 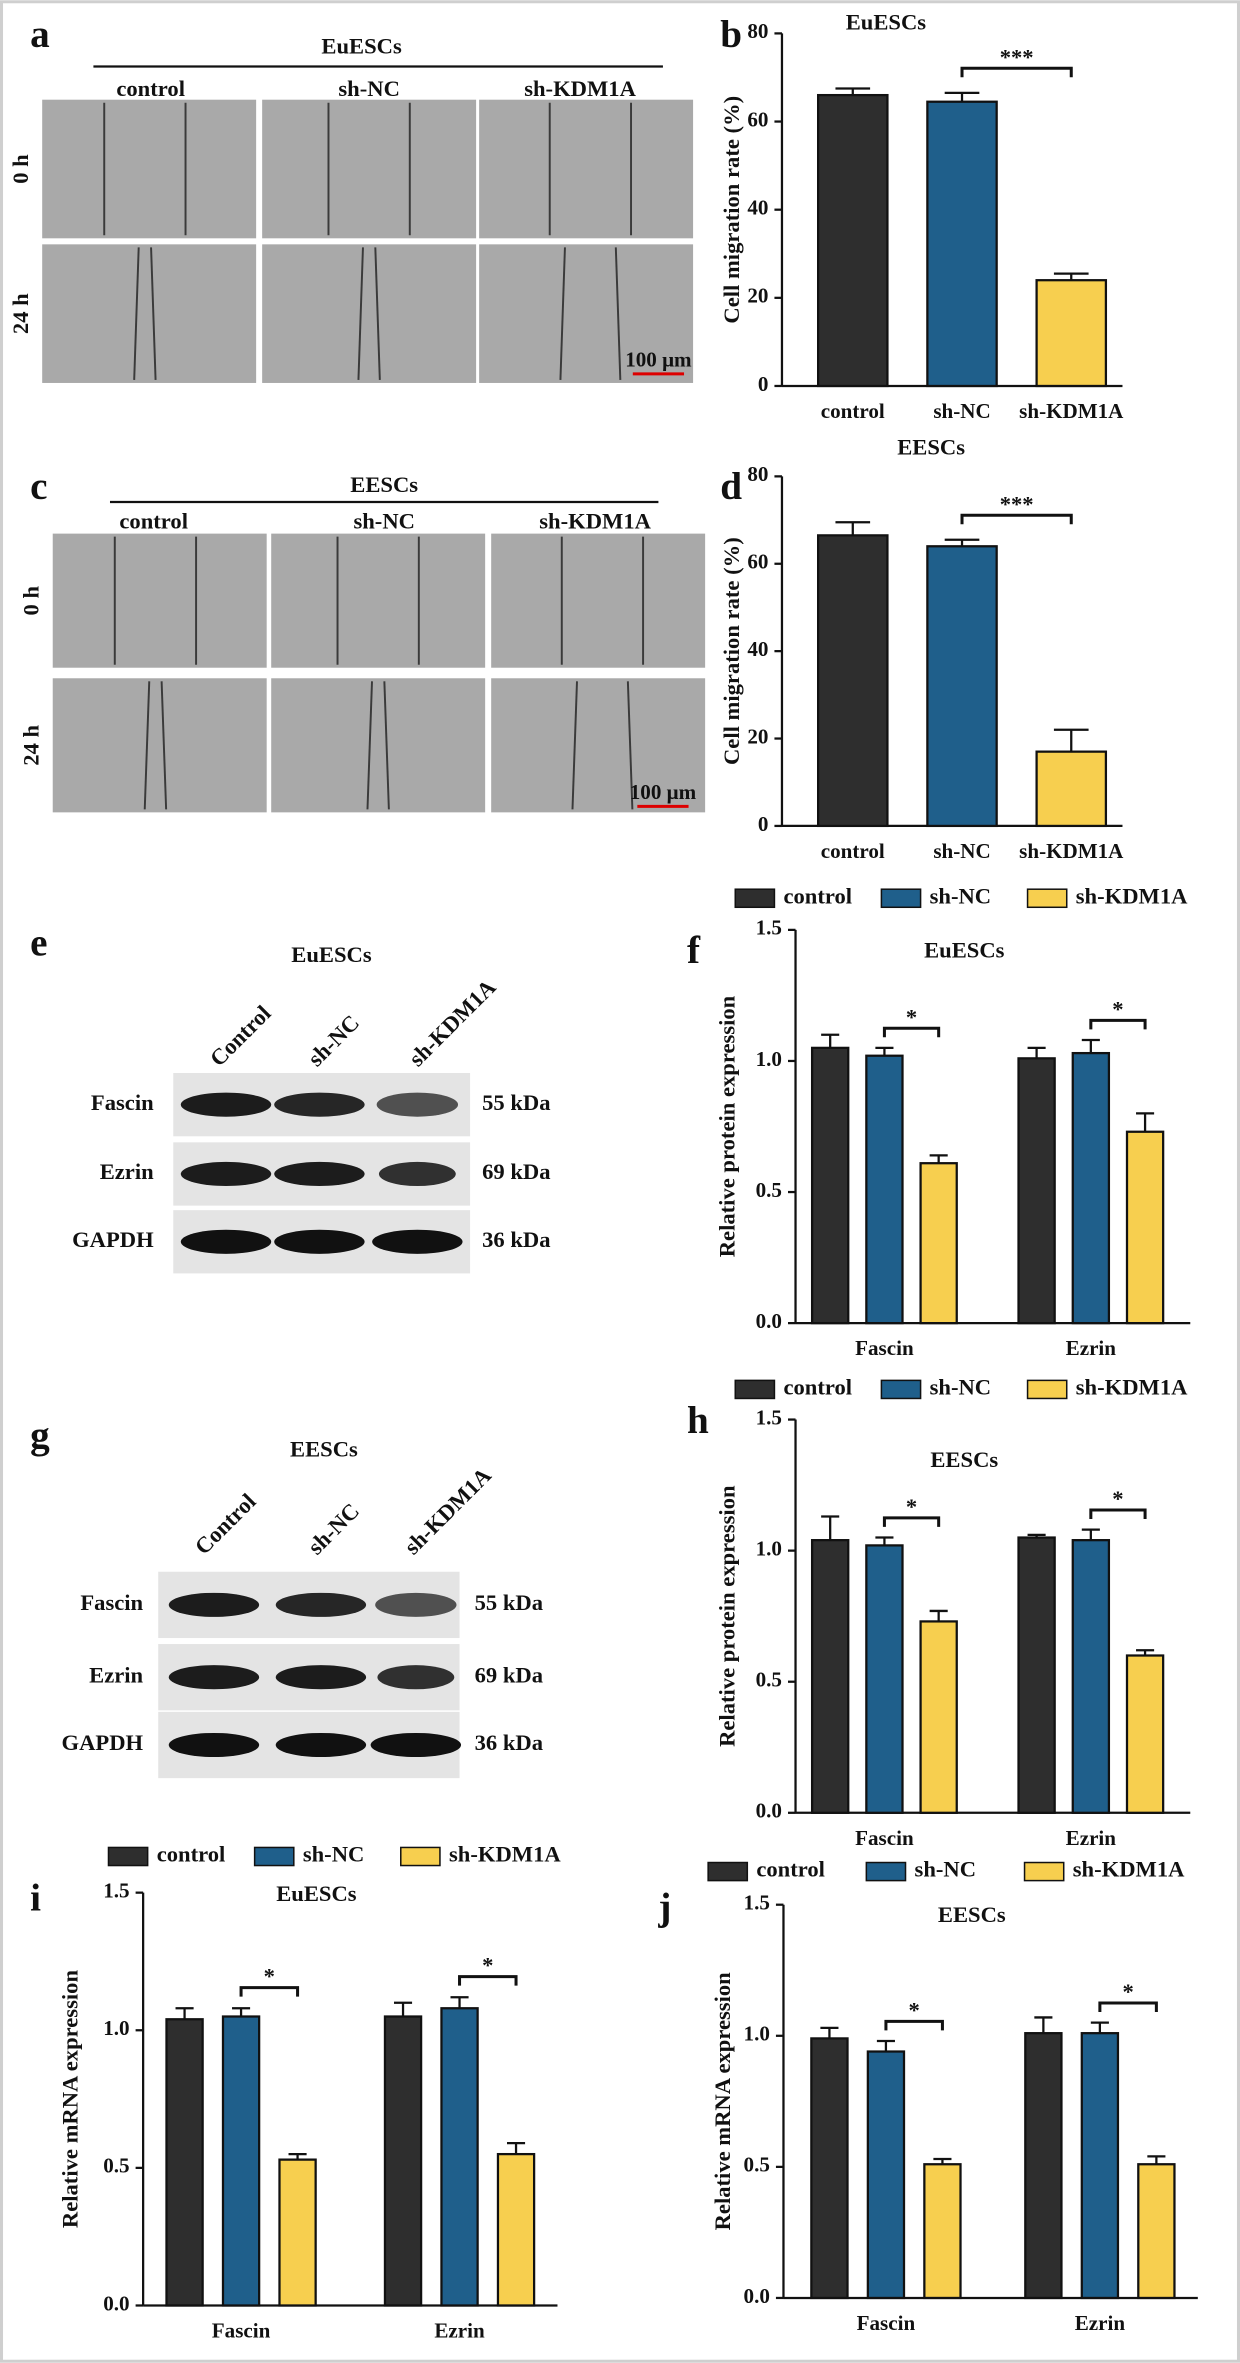 What do you see at coordinates (509, 1742) in the screenshot?
I see `size-label: 36 kDa` at bounding box center [509, 1742].